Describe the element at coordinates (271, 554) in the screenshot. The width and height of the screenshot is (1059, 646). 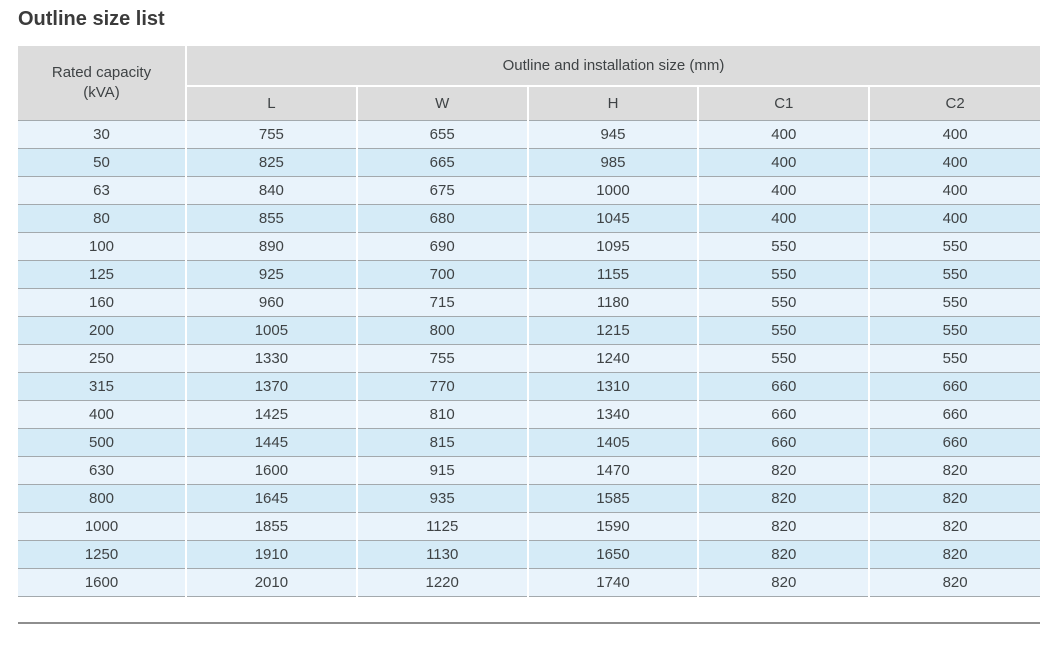
I see `size-value-cell: 1910` at that location.